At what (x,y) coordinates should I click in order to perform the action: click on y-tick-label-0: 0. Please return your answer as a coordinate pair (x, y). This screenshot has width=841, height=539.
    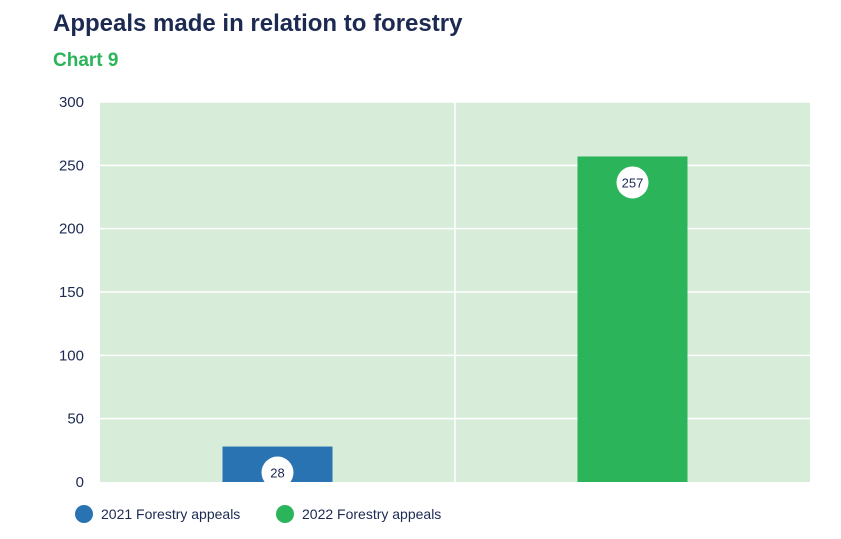
    Looking at the image, I should click on (80, 482).